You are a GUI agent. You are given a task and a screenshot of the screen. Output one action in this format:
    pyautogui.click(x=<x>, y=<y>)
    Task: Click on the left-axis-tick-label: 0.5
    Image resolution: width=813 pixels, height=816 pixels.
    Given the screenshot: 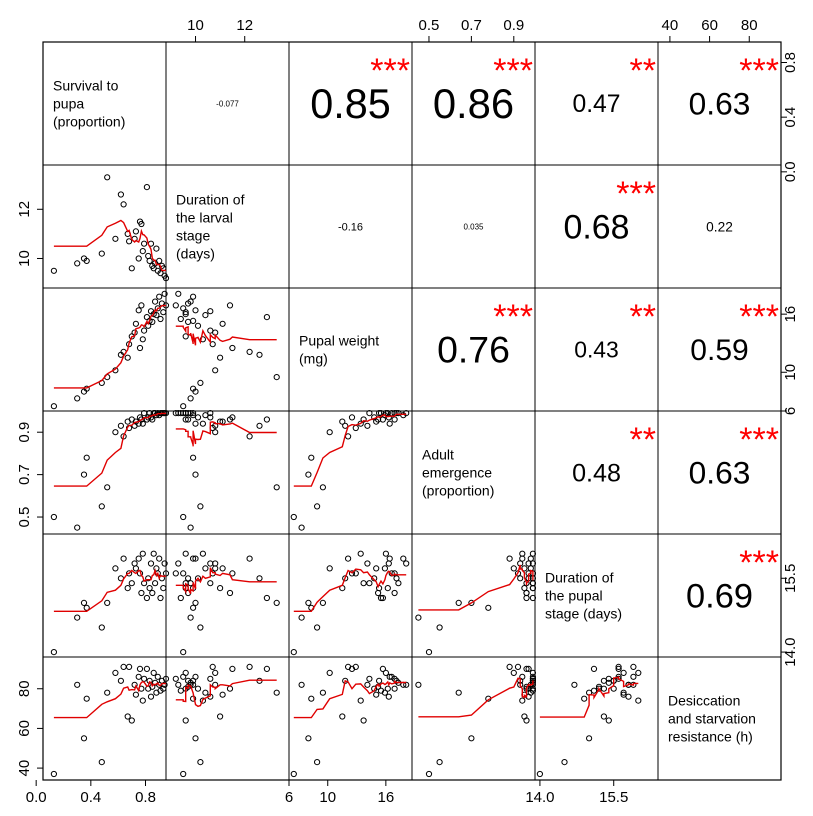 What is the action you would take?
    pyautogui.click(x=24, y=517)
    